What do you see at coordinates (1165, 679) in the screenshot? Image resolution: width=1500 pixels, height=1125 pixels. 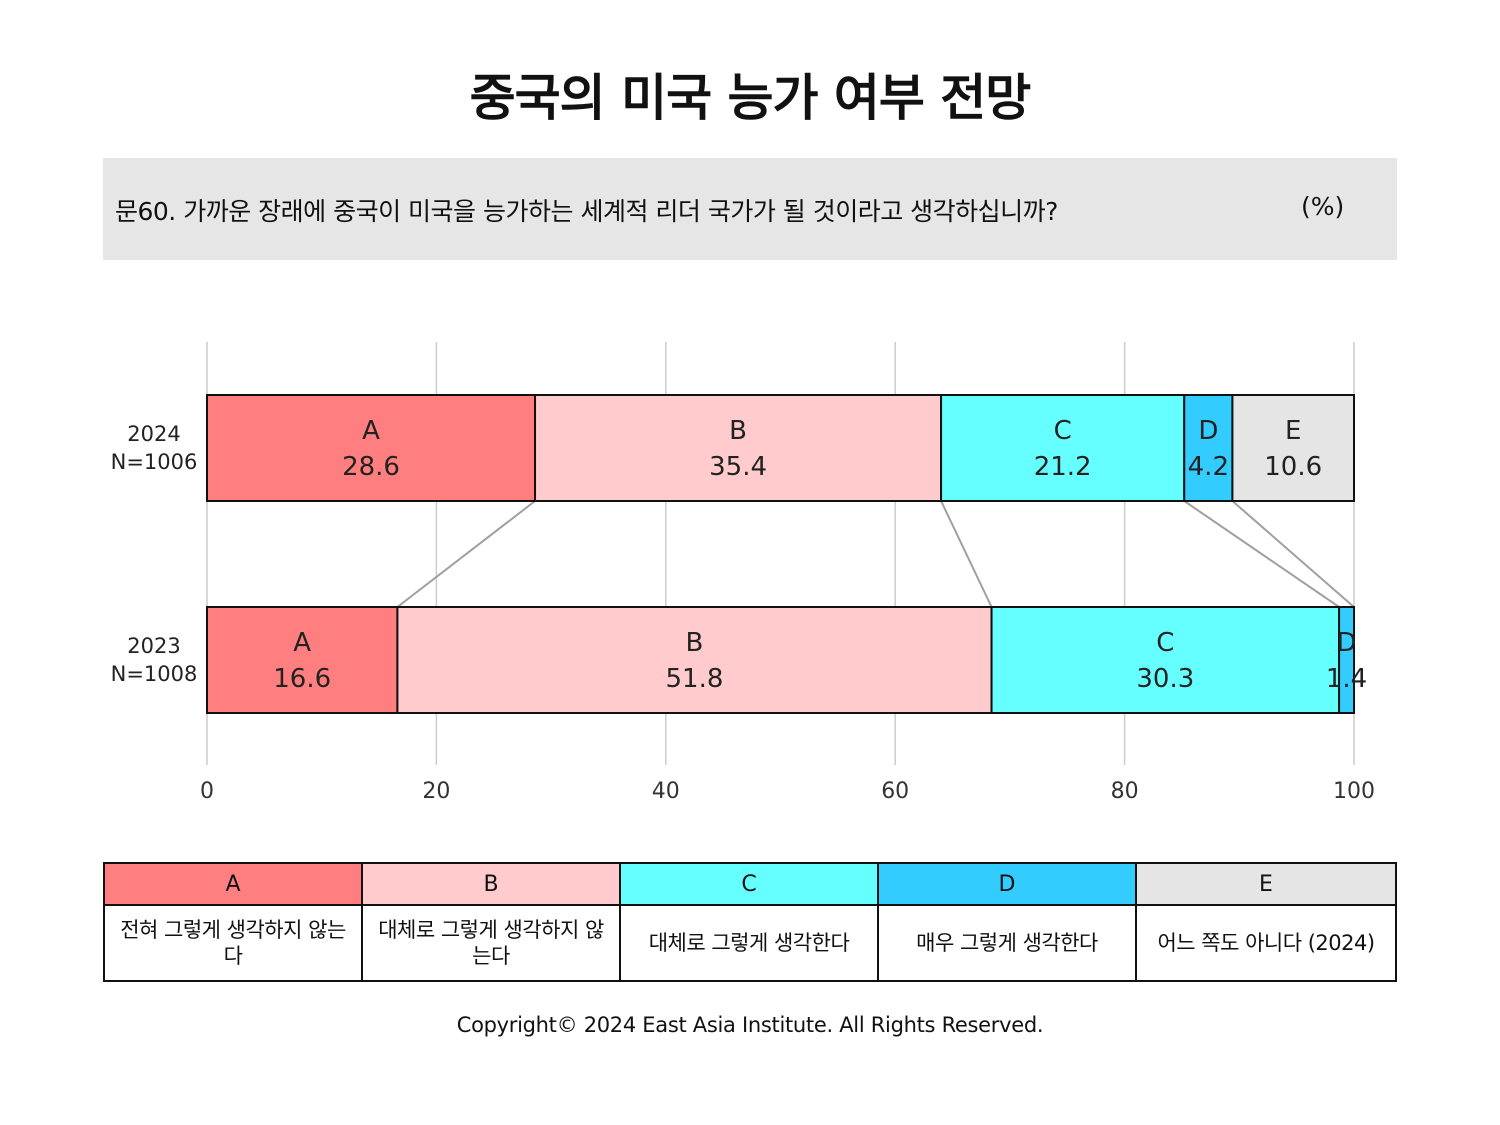 I see `data-label-2023-c: 30.3` at bounding box center [1165, 679].